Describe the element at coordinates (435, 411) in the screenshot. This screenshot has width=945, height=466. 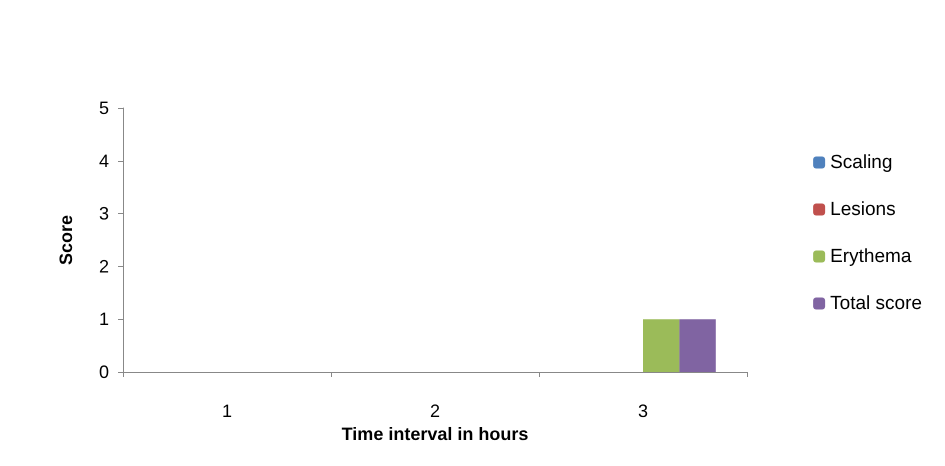
I see `x-tick-label: 2` at that location.